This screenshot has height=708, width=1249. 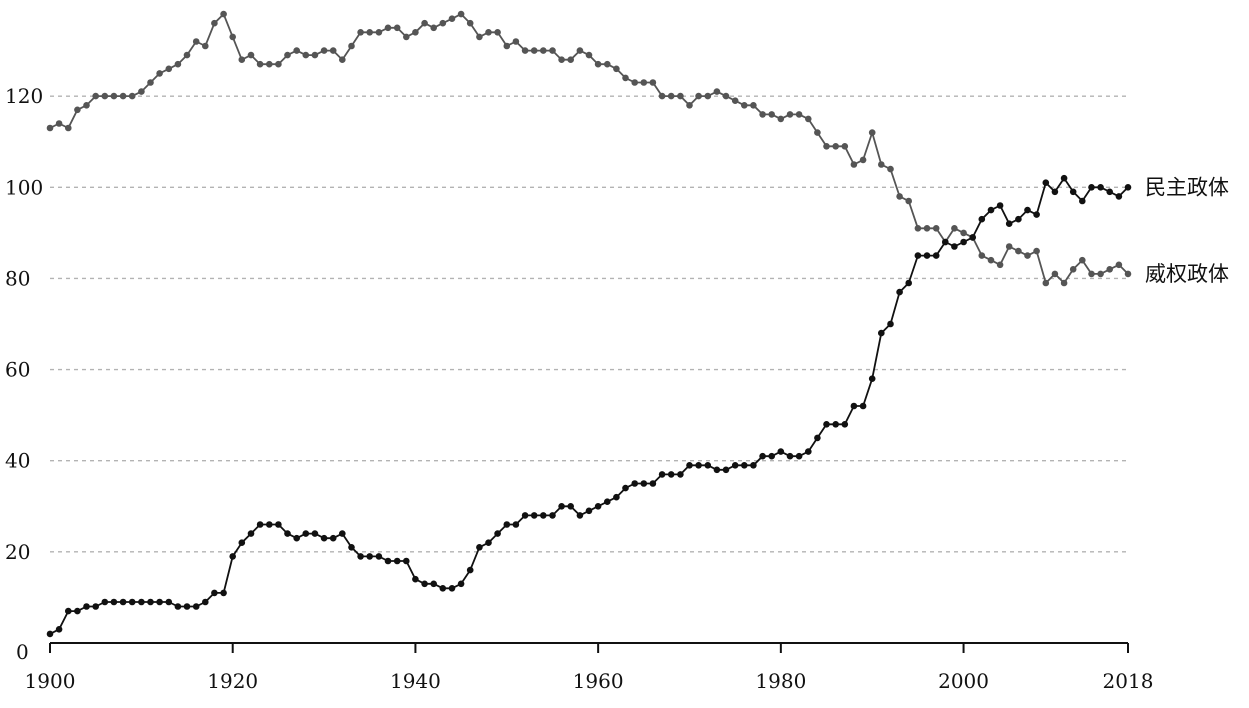 What do you see at coordinates (24, 96) in the screenshot?
I see `y-tick-label: 120` at bounding box center [24, 96].